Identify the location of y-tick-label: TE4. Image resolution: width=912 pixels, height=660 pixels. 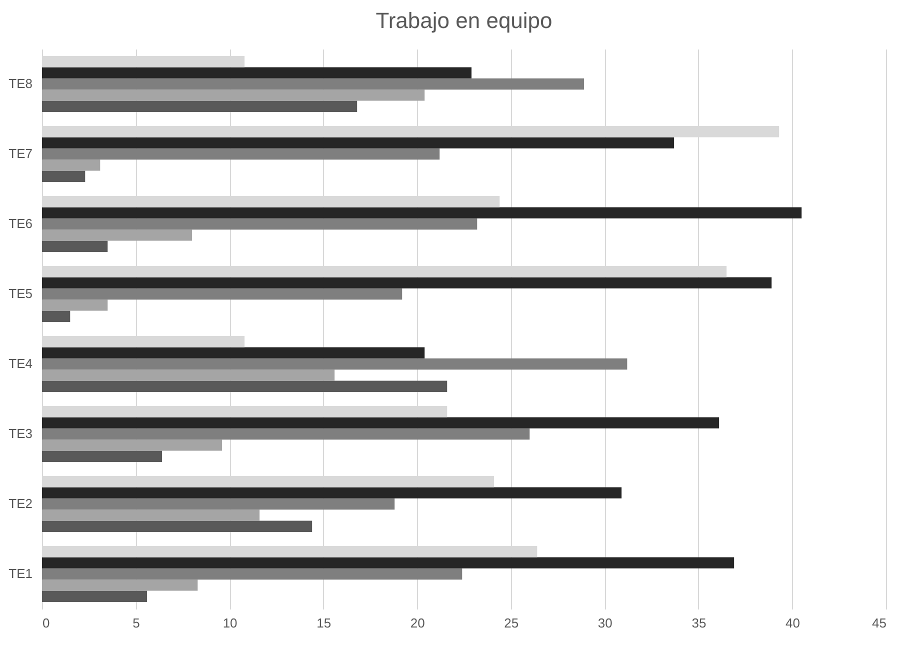
(20, 363).